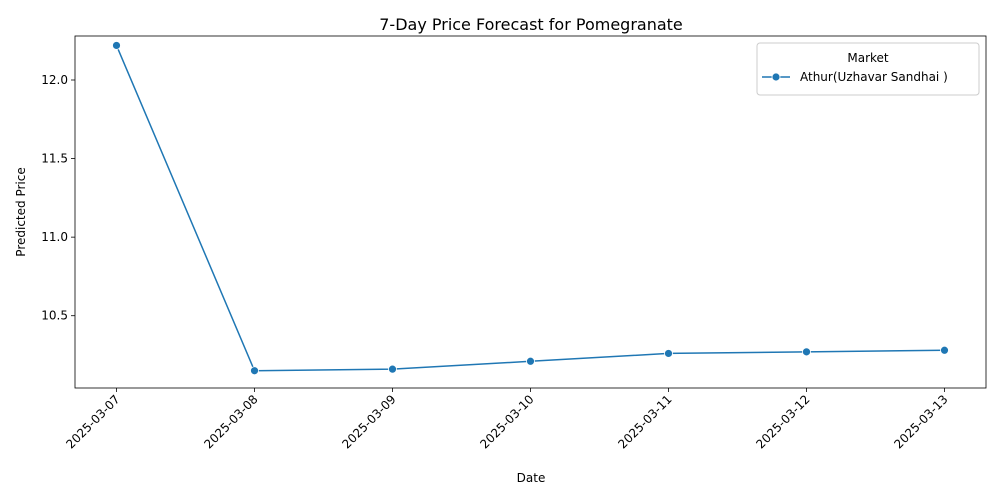 This screenshot has width=1000, height=504. Describe the element at coordinates (644, 421) in the screenshot. I see `x-tick-label: 2025-03-11` at that location.